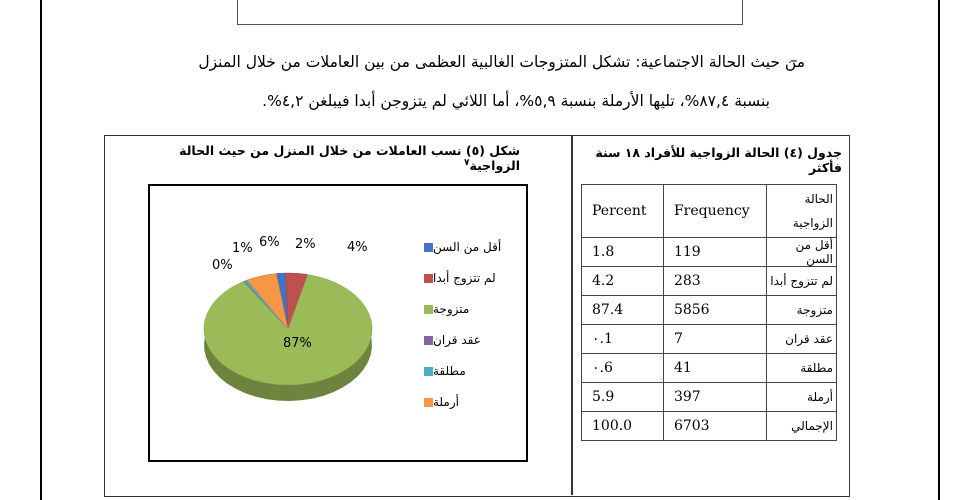 This screenshot has height=500, width=980. I want to click on cell-frequency: 283, so click(714, 281).